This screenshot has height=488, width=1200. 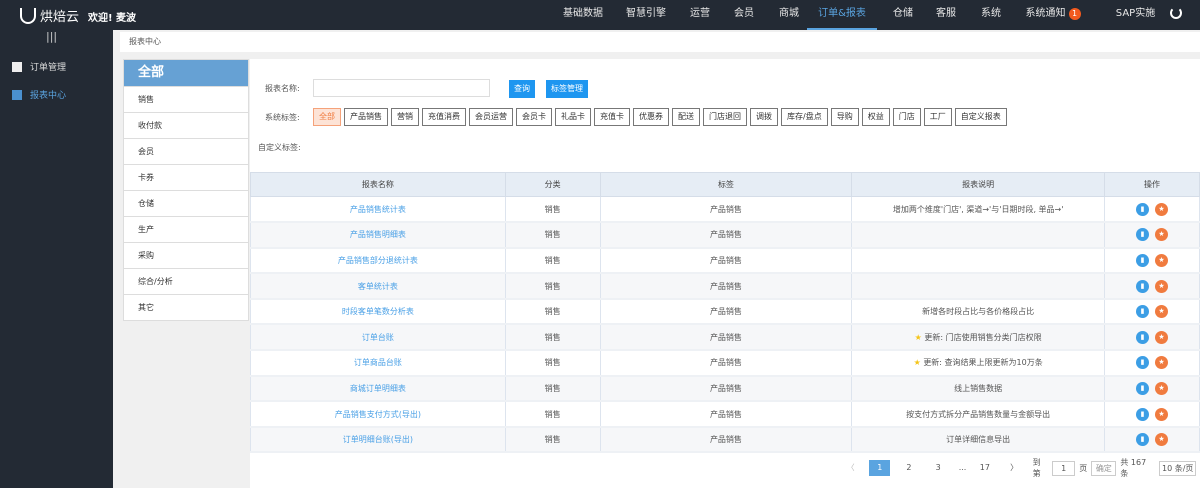 What do you see at coordinates (850, 467) in the screenshot?
I see `prev-page-button: 〈` at bounding box center [850, 467].